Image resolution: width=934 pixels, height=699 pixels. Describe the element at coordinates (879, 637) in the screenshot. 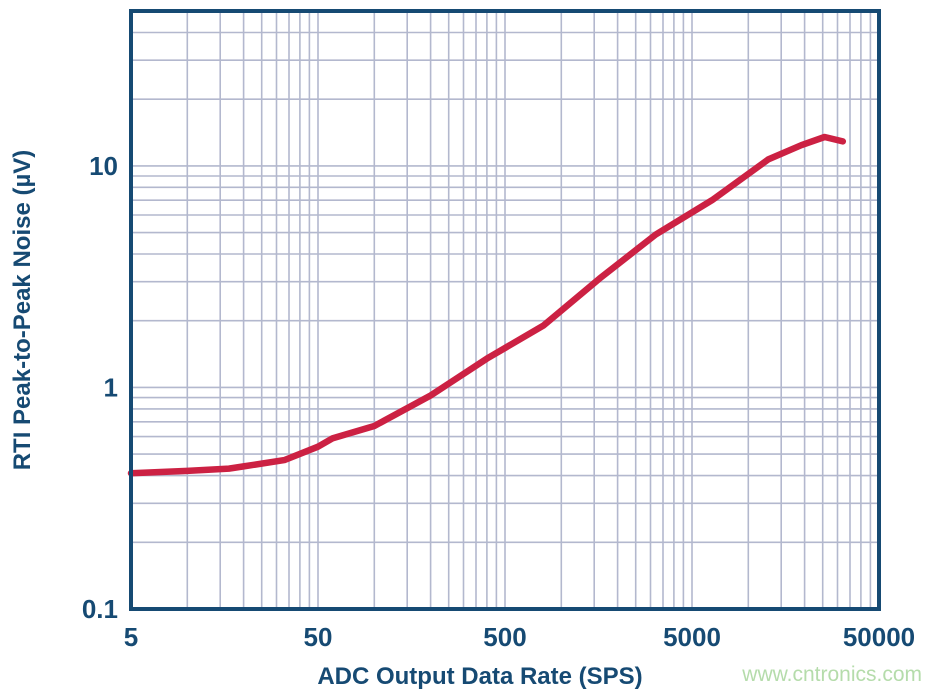

I see `x-tick-label: 50000` at that location.